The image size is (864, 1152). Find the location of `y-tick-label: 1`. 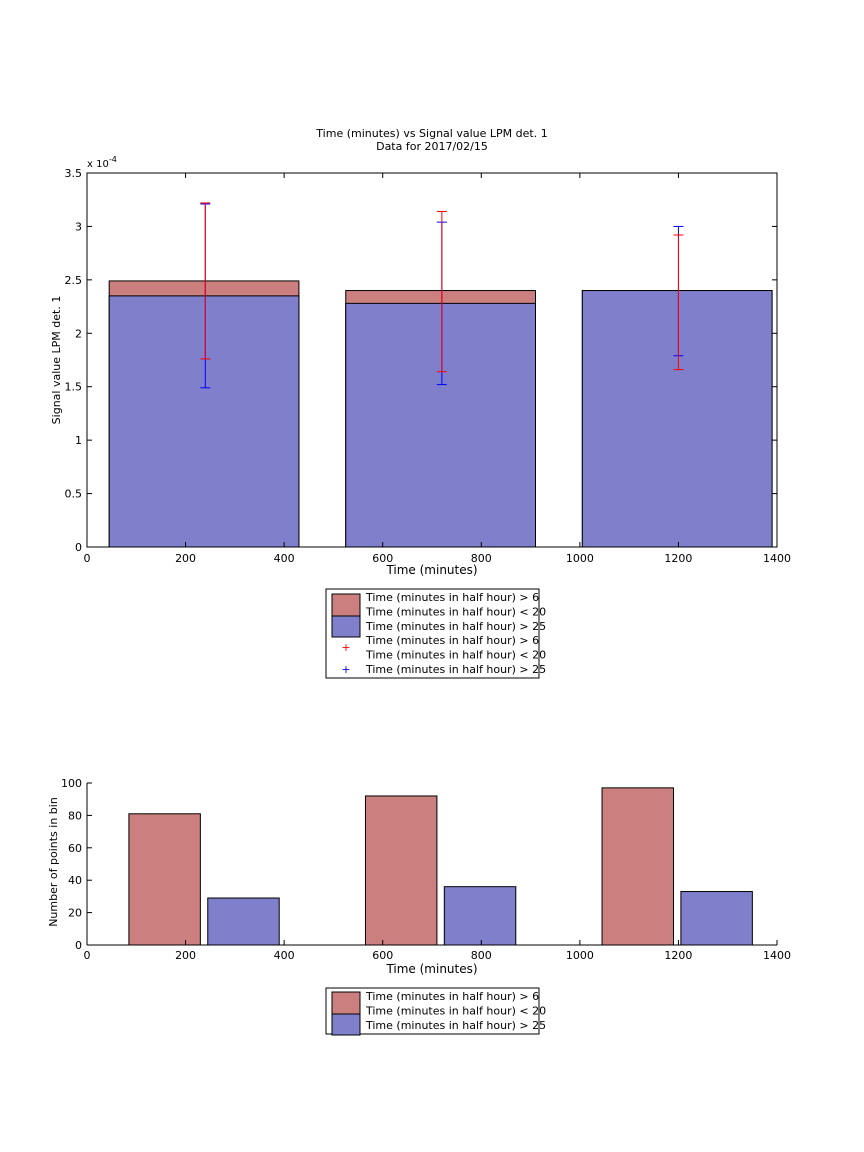

y-tick-label: 1 is located at coordinates (78, 440).